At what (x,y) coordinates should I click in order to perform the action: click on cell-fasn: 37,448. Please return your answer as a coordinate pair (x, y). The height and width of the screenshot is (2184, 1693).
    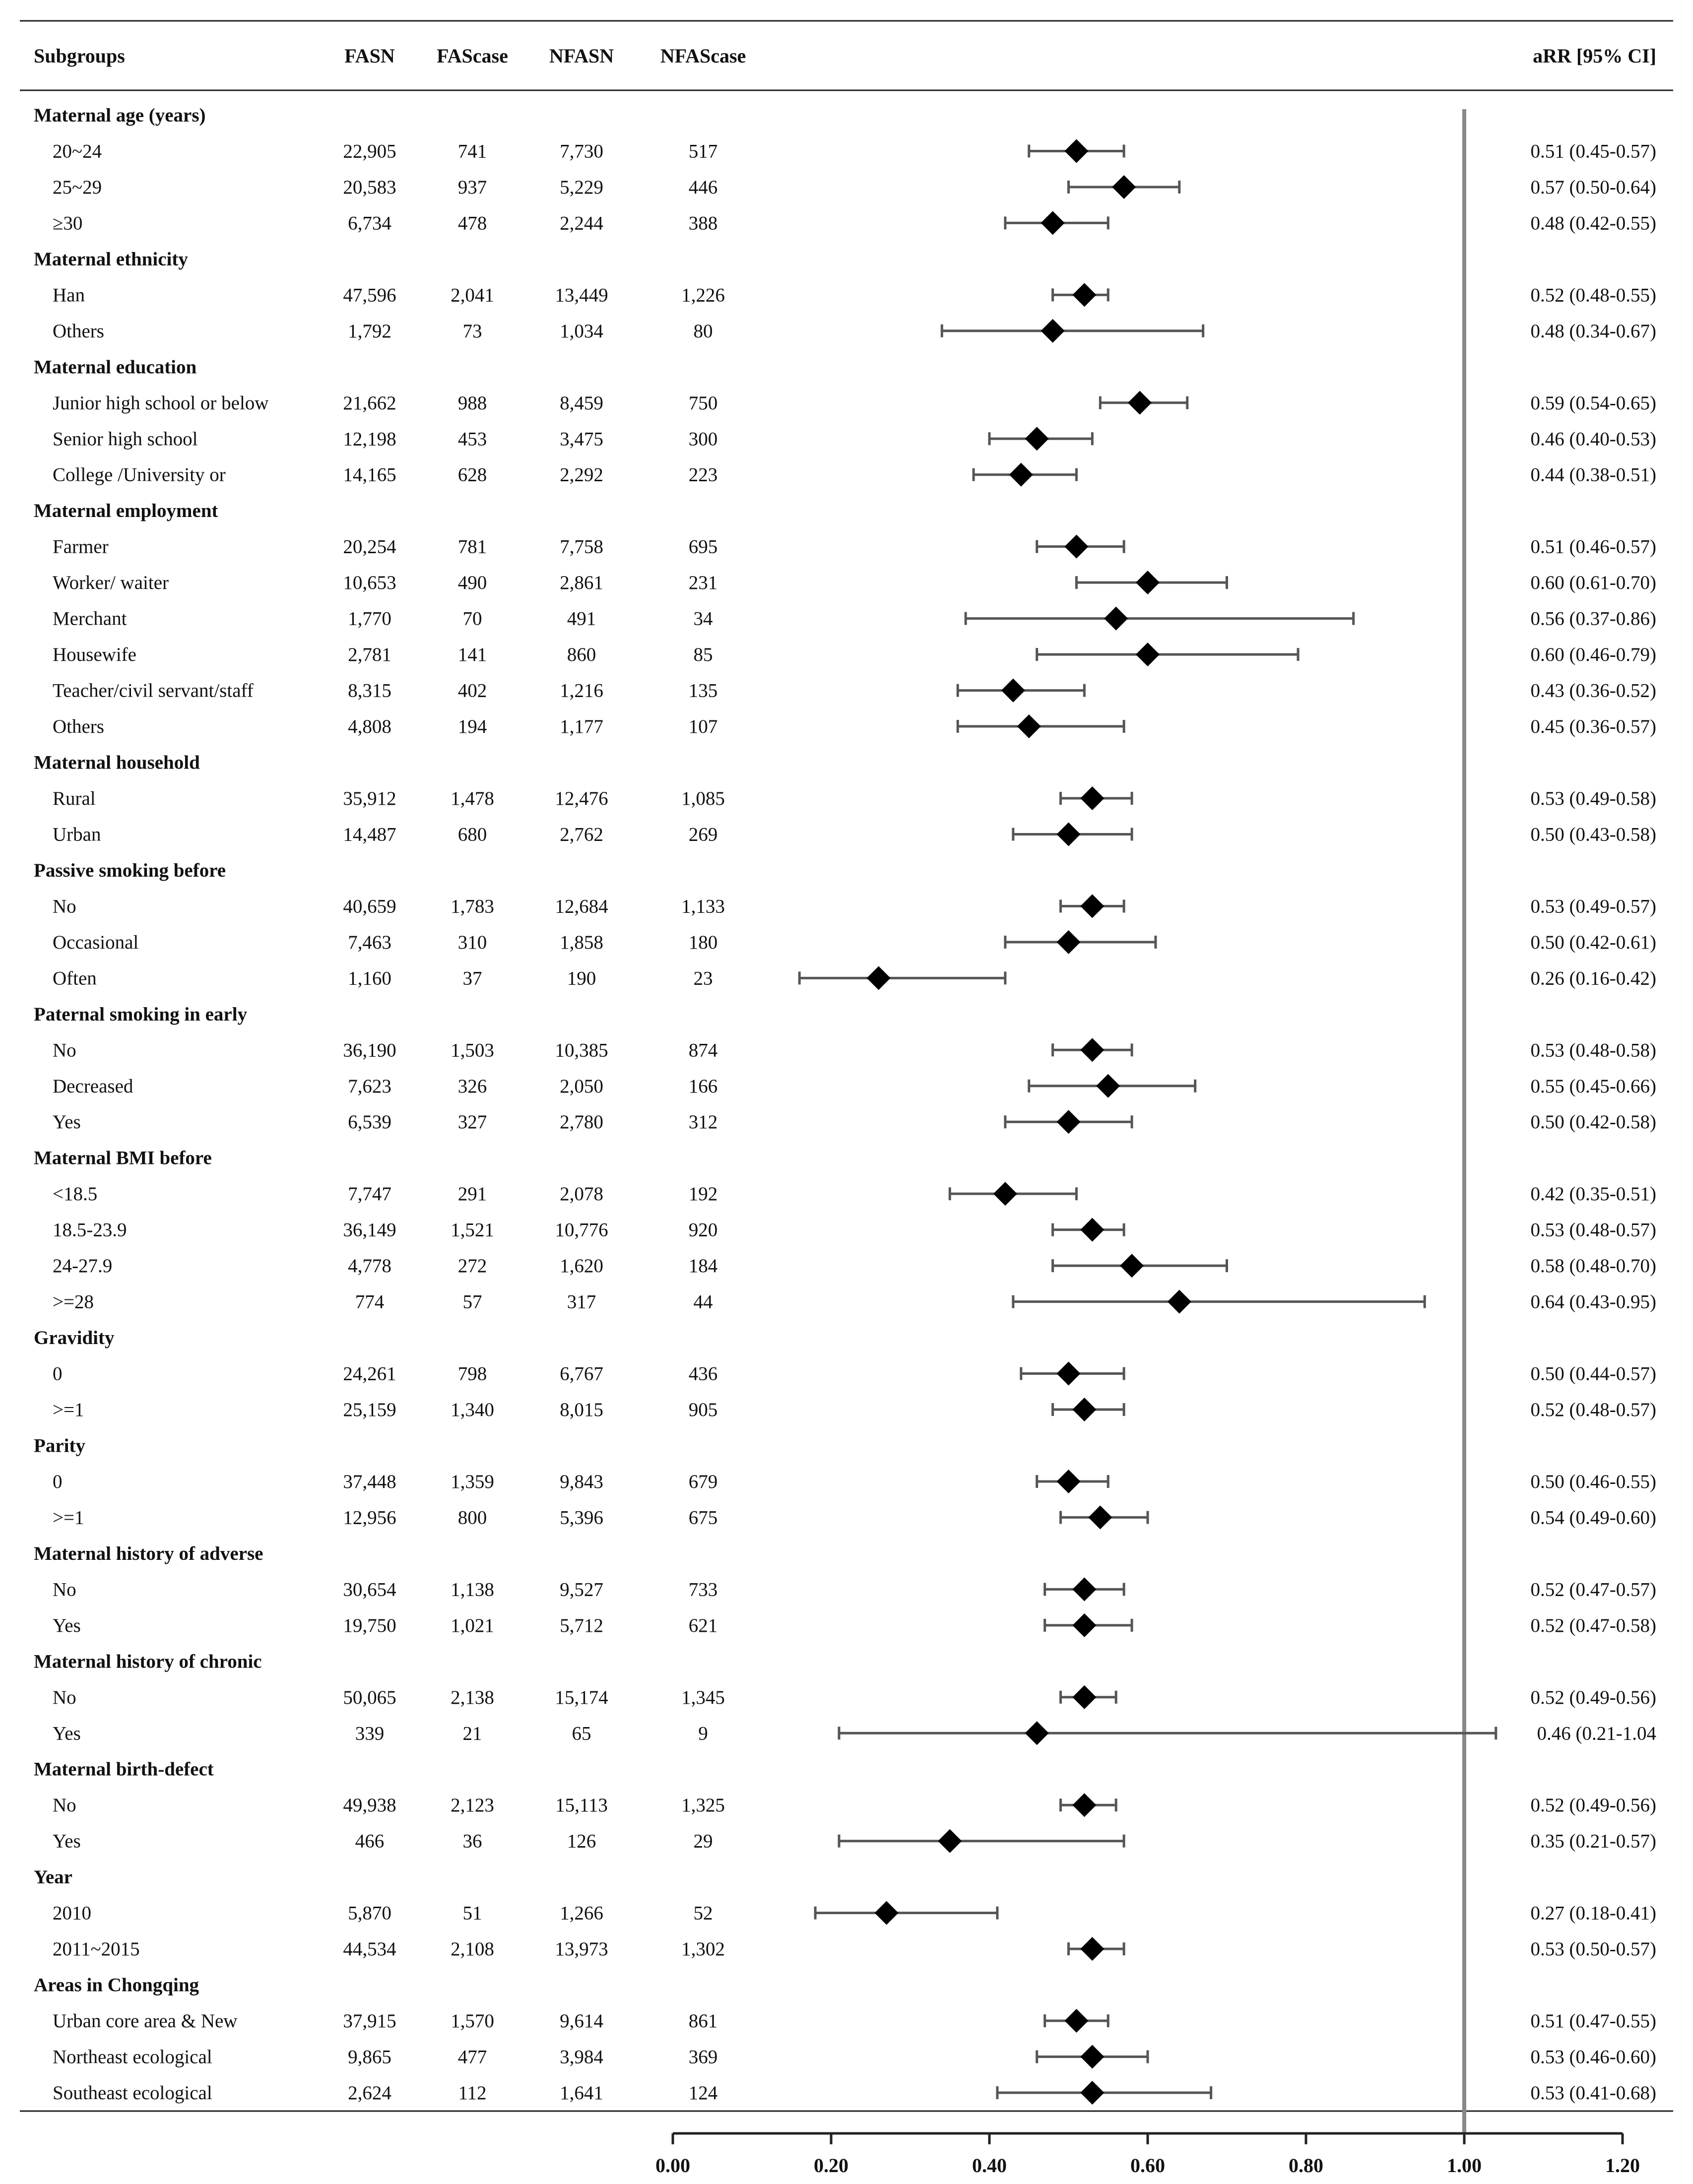
    Looking at the image, I should click on (370, 1481).